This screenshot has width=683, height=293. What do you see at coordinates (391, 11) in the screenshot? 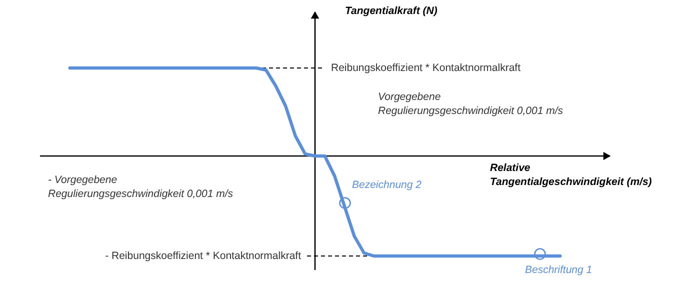
I see `y-axis-title: Tangentialkraft (N)` at bounding box center [391, 11].